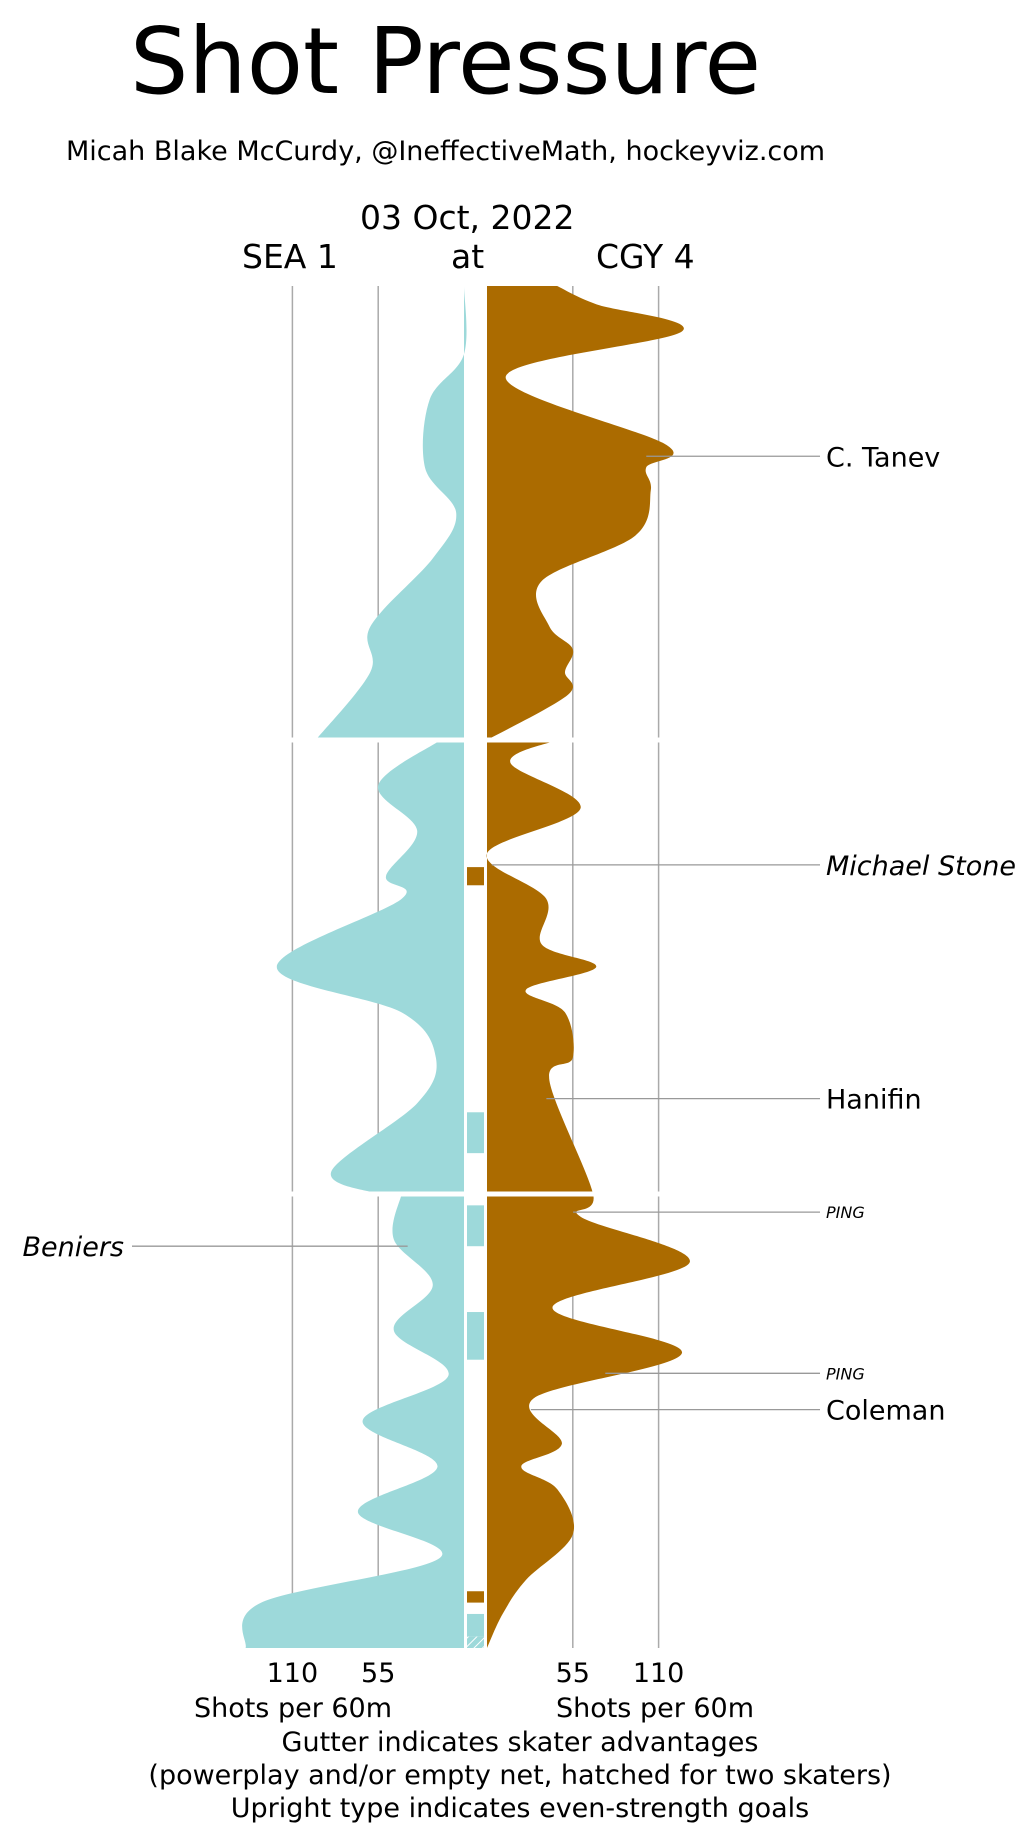  I want to click on away-tick-label-55: 55, so click(378, 1673).